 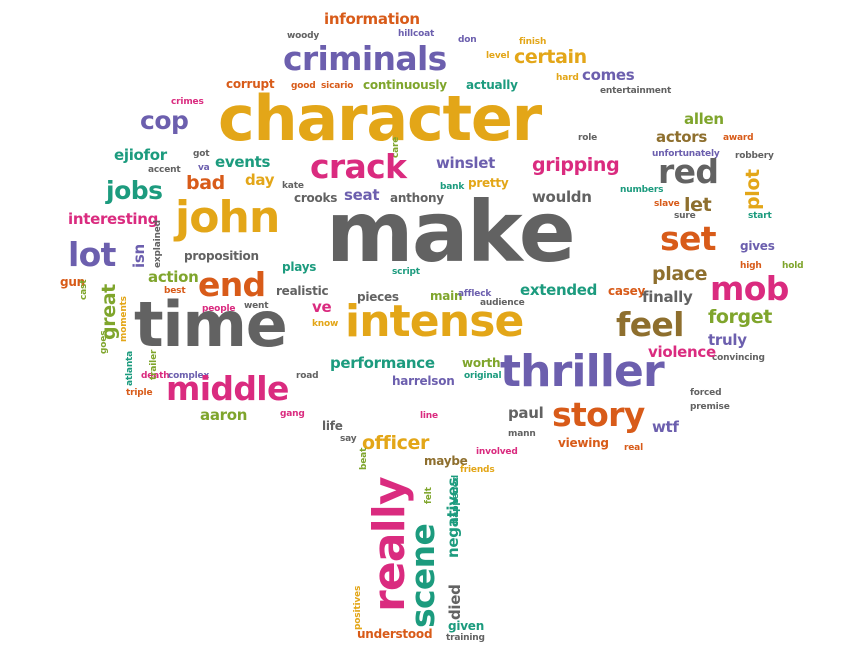 I want to click on cloud-word: don, so click(x=467, y=40).